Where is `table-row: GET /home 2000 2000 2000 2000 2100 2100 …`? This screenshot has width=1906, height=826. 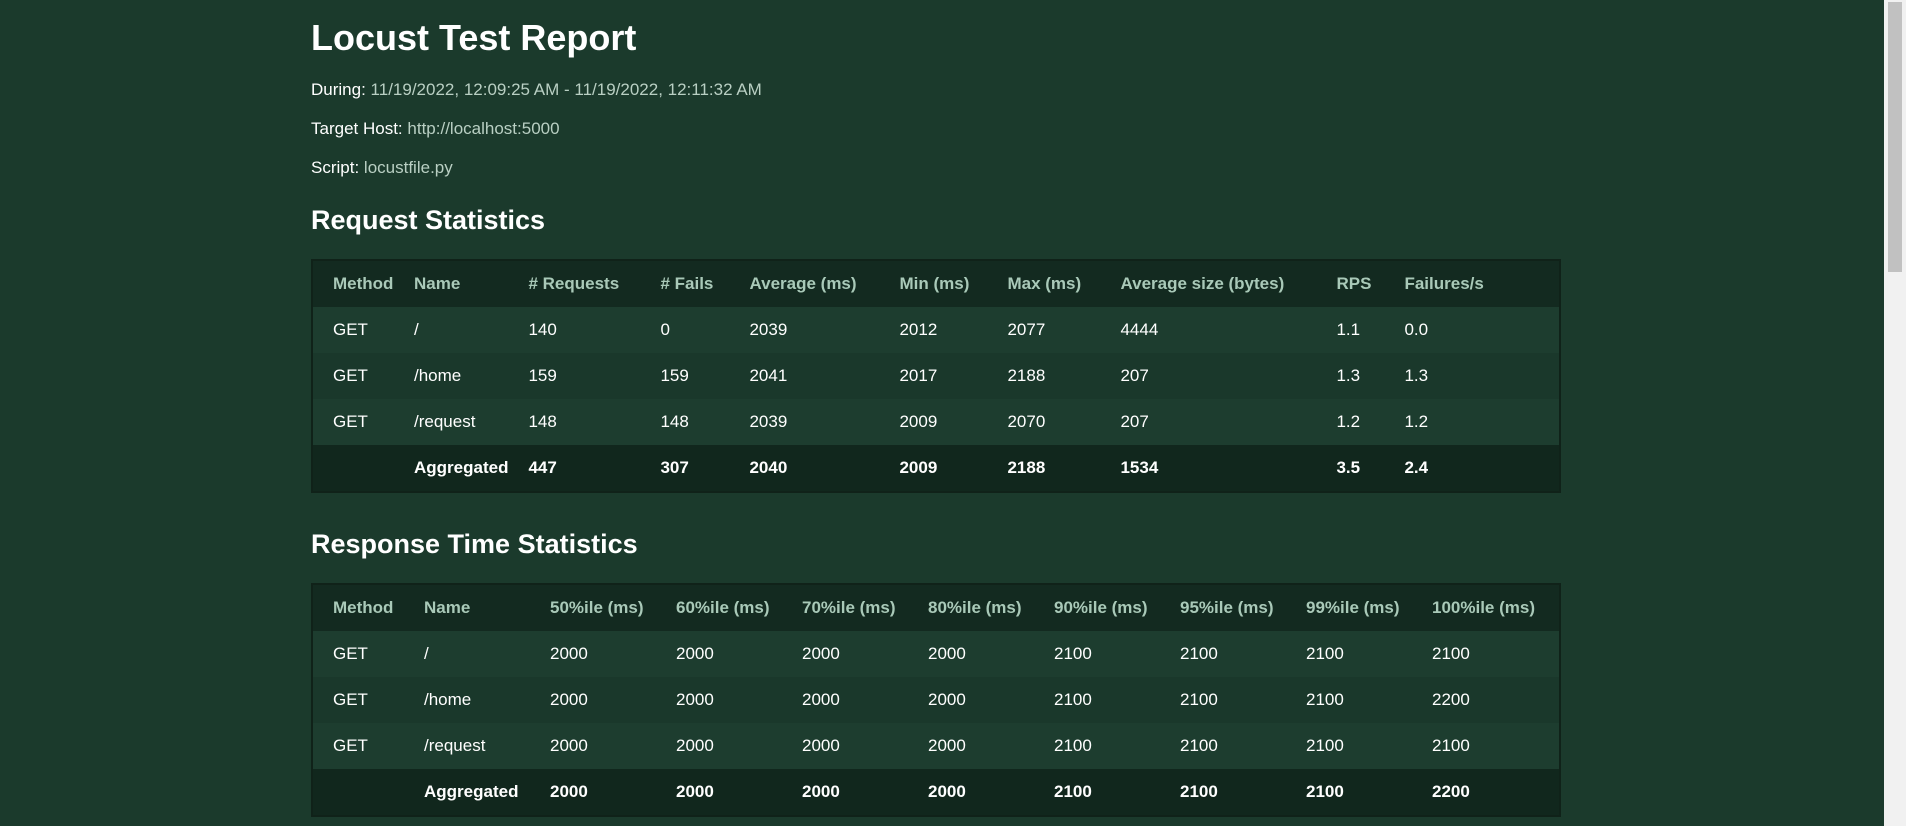
table-row: GET /home 2000 2000 2000 2000 2100 2100 … is located at coordinates (936, 700).